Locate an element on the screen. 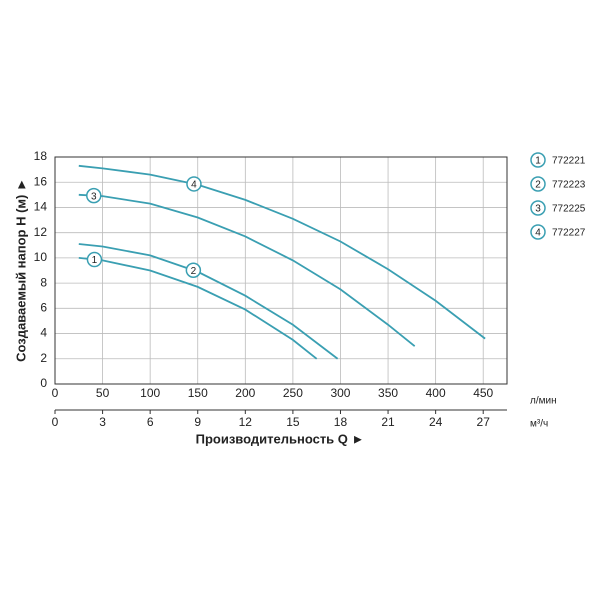 This screenshot has width=600, height=600. x-tick-label: 300 is located at coordinates (340, 393).